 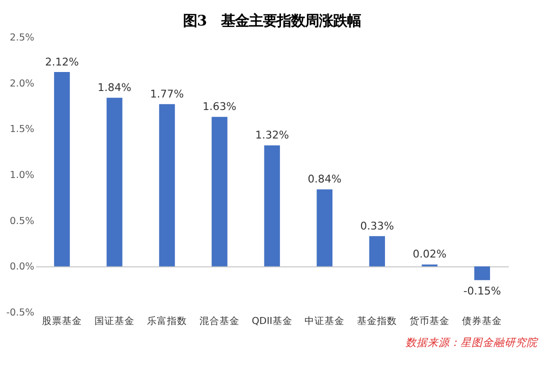 What do you see at coordinates (22, 221) in the screenshot?
I see `y-tick-label: 0.5%` at bounding box center [22, 221].